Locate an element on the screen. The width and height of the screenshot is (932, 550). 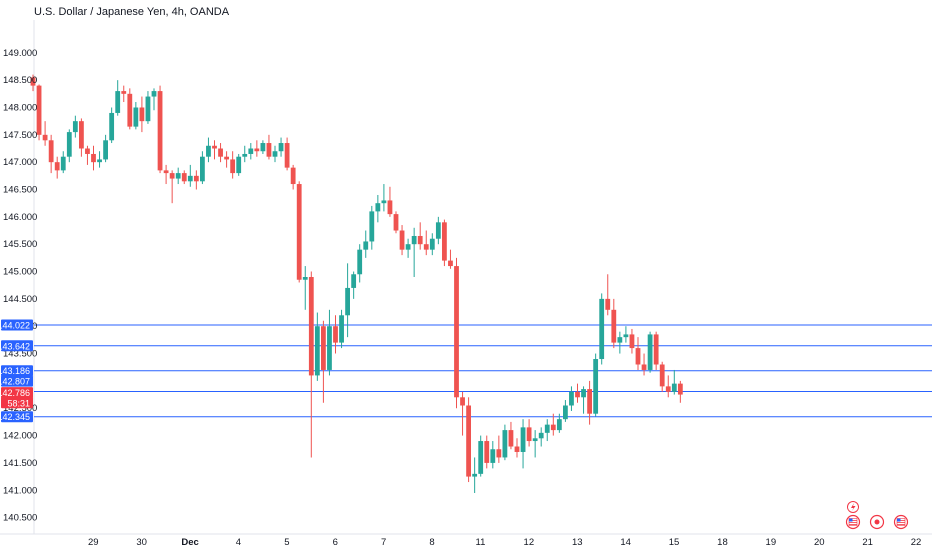
circle-event-icon is located at coordinates (877, 522).